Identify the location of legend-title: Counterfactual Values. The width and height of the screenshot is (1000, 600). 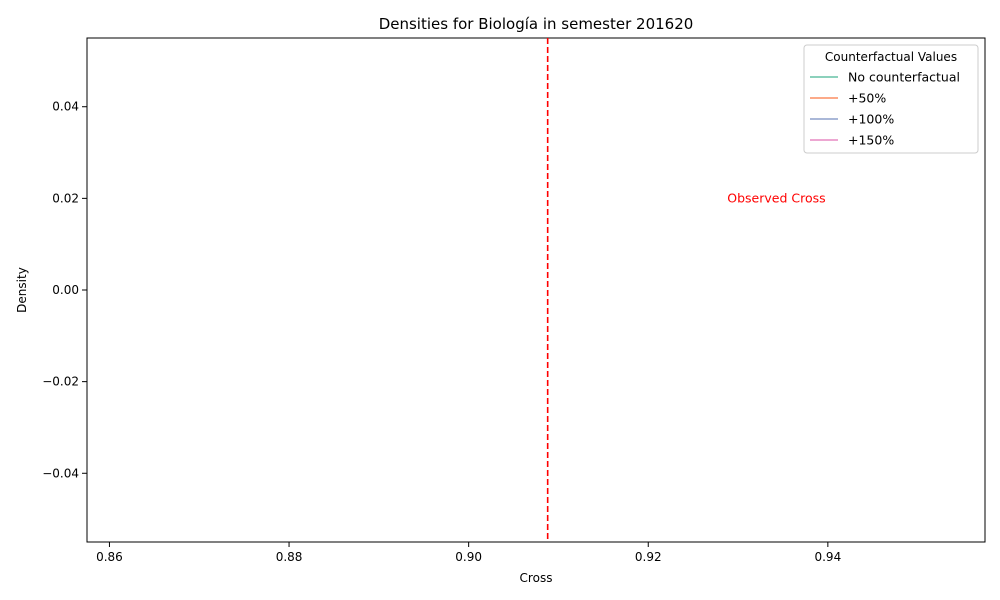
(891, 57).